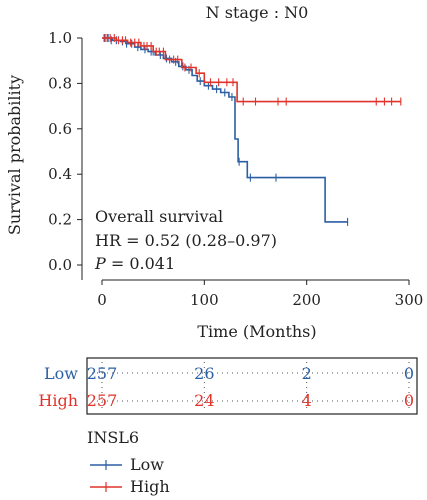  I want to click on annotation-hazard-ratio: HR = 0.52 (0.28–0.97), so click(186, 240).